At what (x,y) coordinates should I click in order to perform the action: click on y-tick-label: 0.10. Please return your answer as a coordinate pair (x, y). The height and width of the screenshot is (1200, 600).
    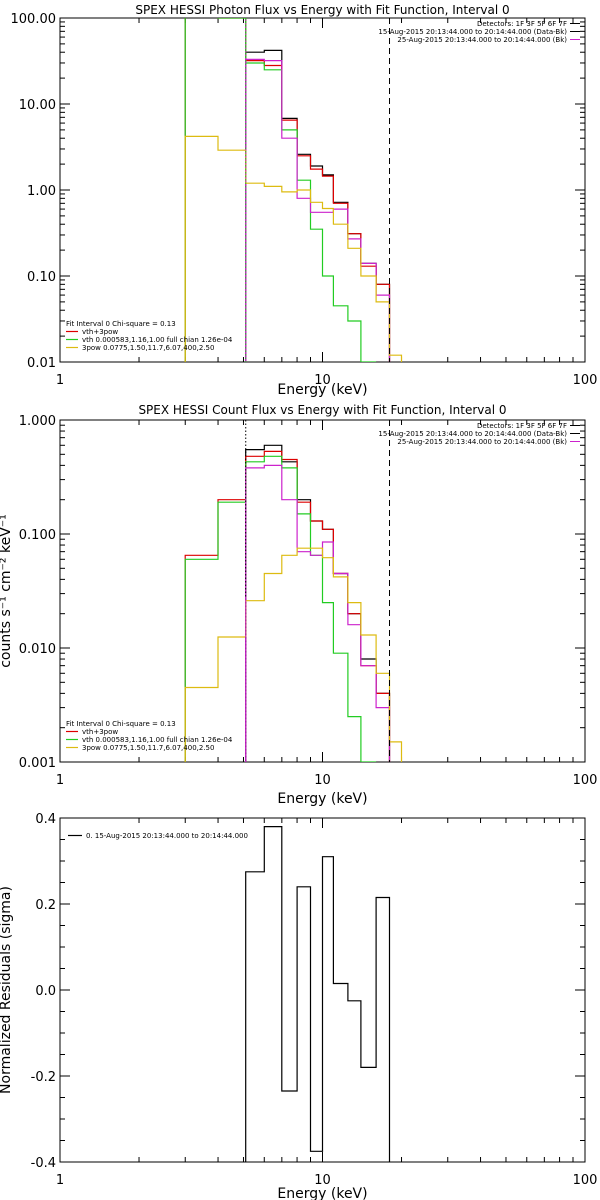
    Looking at the image, I should click on (41, 277).